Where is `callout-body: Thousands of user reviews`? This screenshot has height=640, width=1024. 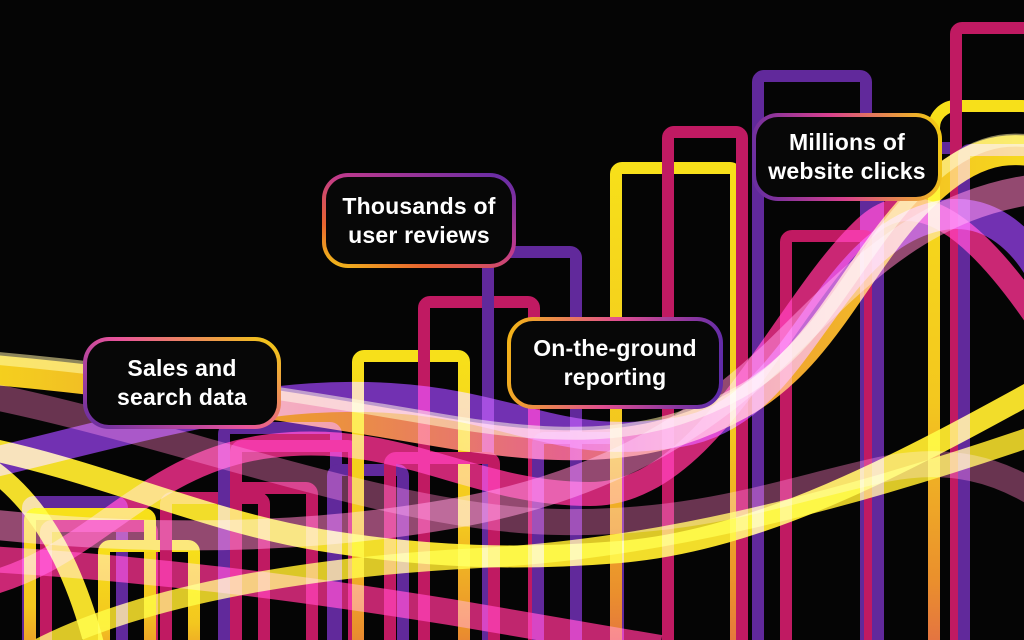
callout-body: Thousands of user reviews is located at coordinates (419, 220).